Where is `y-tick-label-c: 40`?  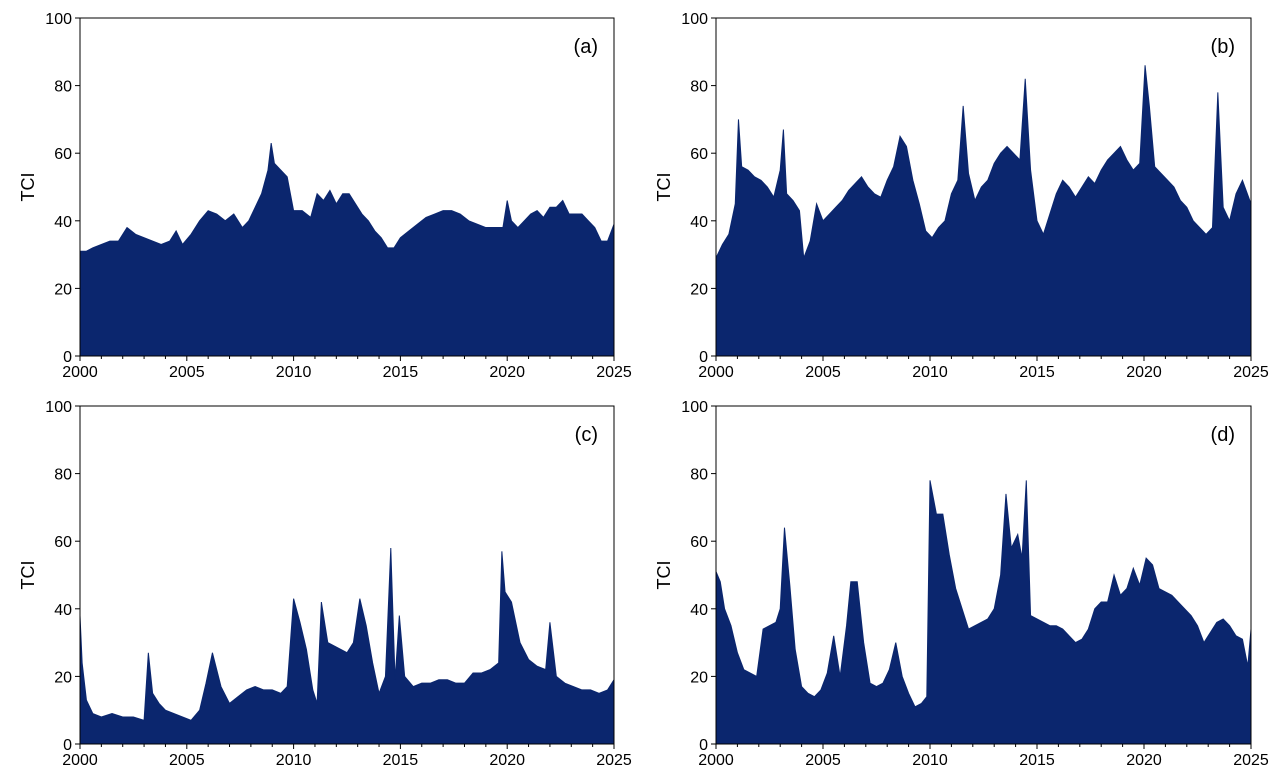 y-tick-label-c: 40 is located at coordinates (63, 610).